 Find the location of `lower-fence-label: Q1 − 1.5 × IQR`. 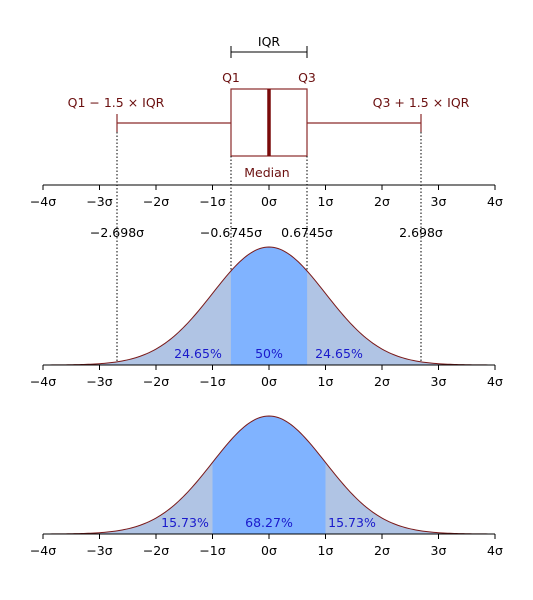

lower-fence-label: Q1 − 1.5 × IQR is located at coordinates (116, 102).